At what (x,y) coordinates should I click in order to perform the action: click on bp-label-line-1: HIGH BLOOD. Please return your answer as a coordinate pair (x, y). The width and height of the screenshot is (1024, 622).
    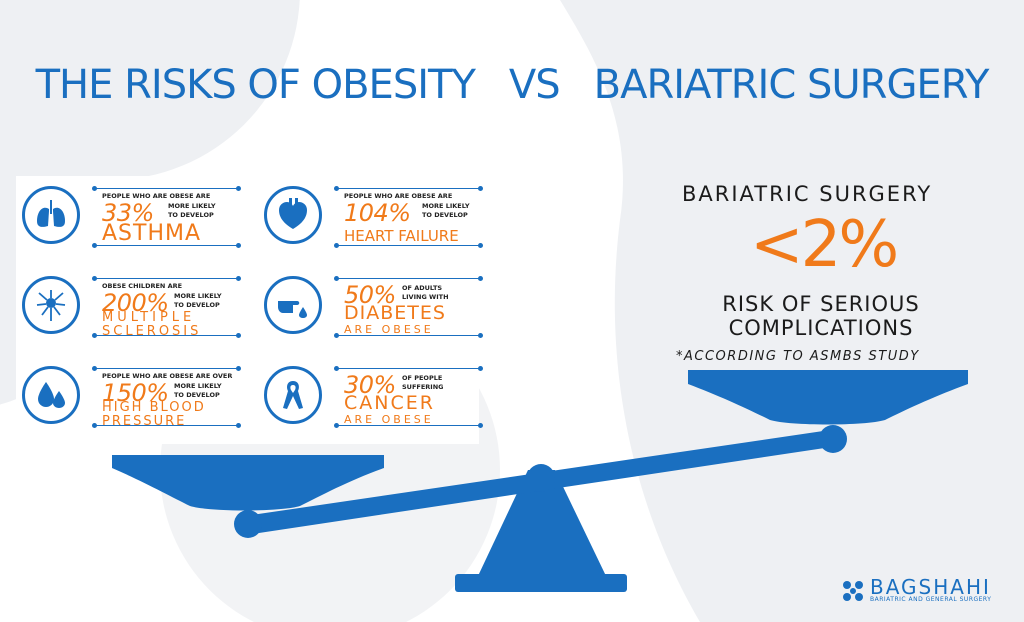
    Looking at the image, I should click on (154, 407).